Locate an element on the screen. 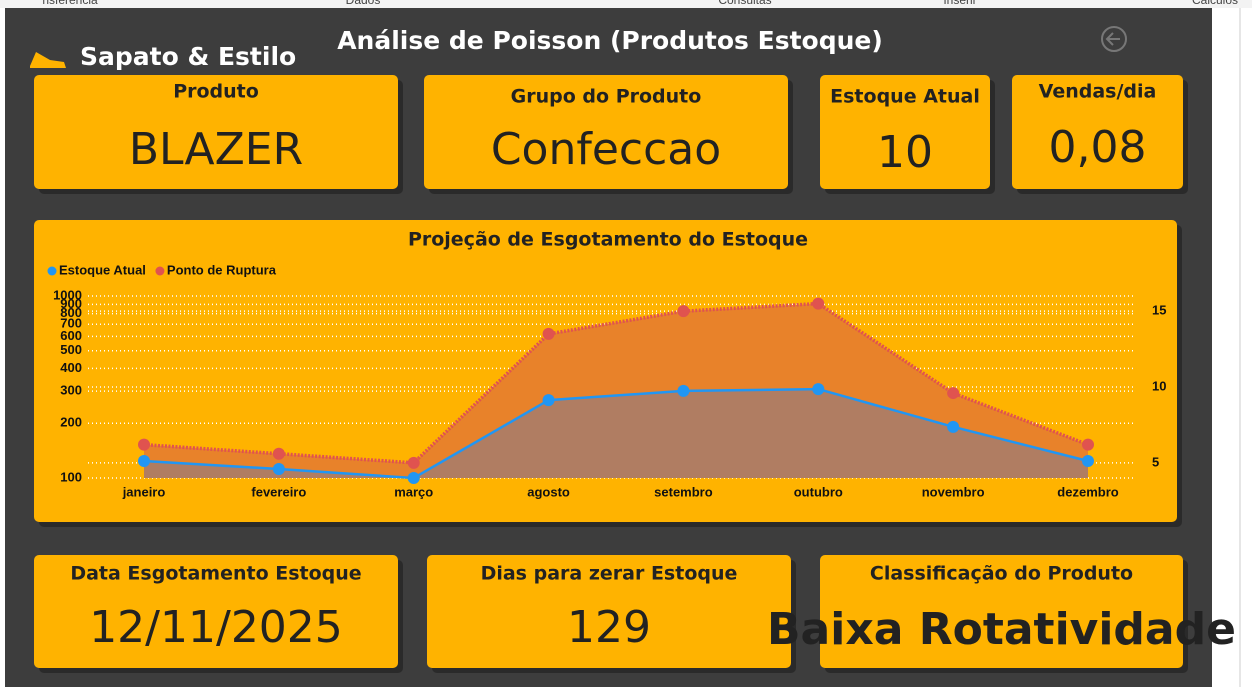  x-tick-label: dezembro is located at coordinates (1087, 491).